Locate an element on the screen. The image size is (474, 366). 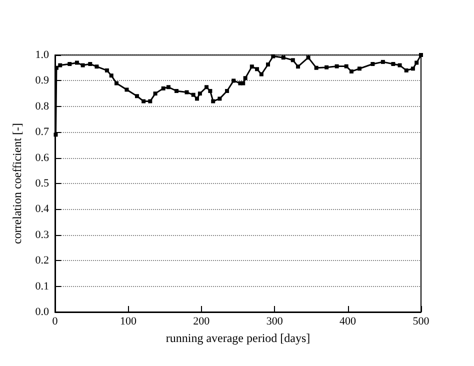
y-tick-label: 0.9 is located at coordinates (42, 80).